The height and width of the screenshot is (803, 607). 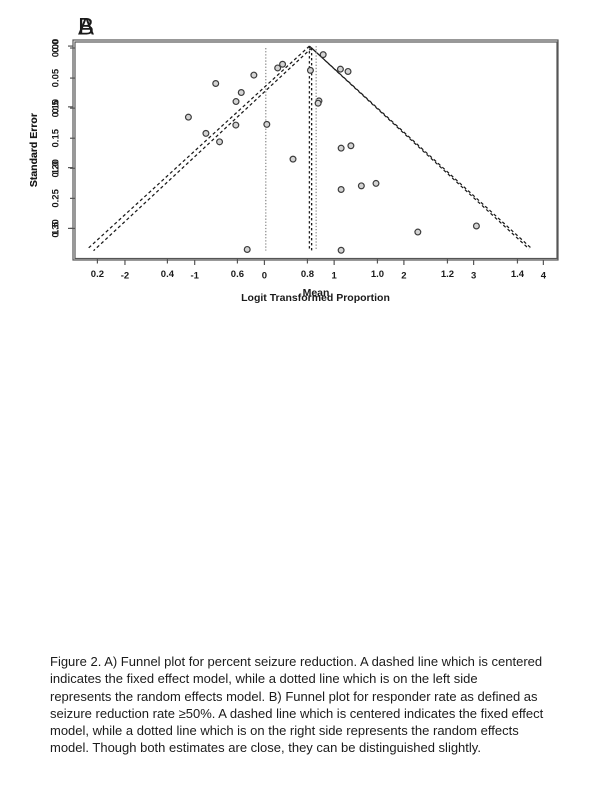 I want to click on x-axis-label: Logit Transformed Proportion, so click(x=315, y=298).